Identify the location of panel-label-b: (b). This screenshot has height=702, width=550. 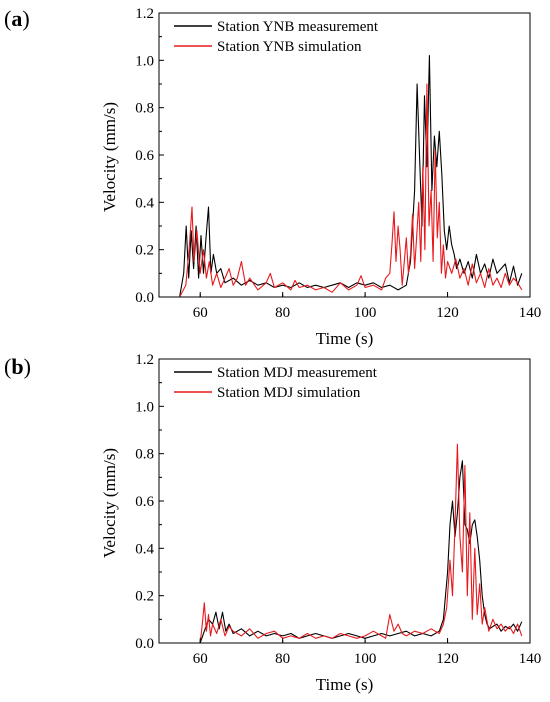
(17, 366).